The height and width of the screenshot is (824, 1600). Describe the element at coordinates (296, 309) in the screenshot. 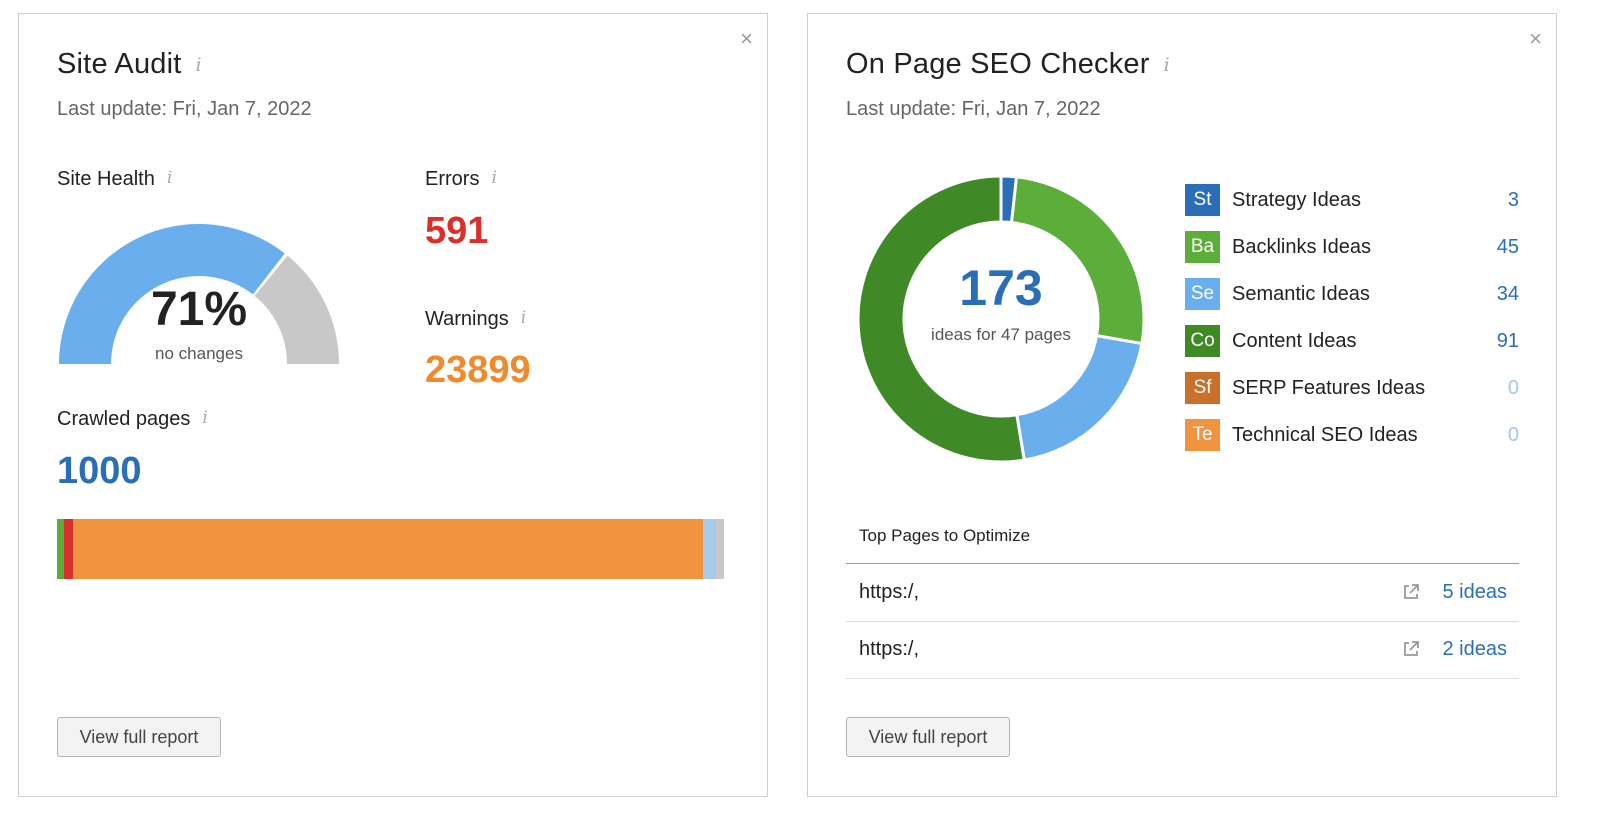

I see `gauge-rest-arc` at that location.